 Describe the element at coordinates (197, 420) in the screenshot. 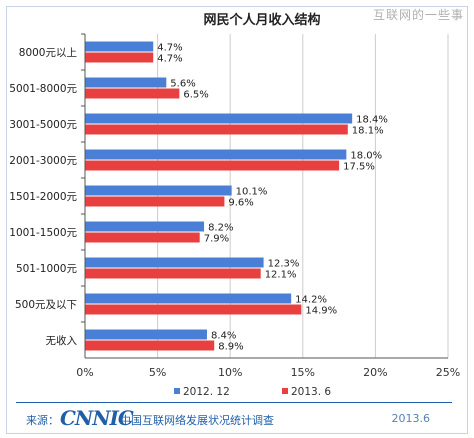

I see `source-org: 中国互联网络发展状况统计调查` at that location.